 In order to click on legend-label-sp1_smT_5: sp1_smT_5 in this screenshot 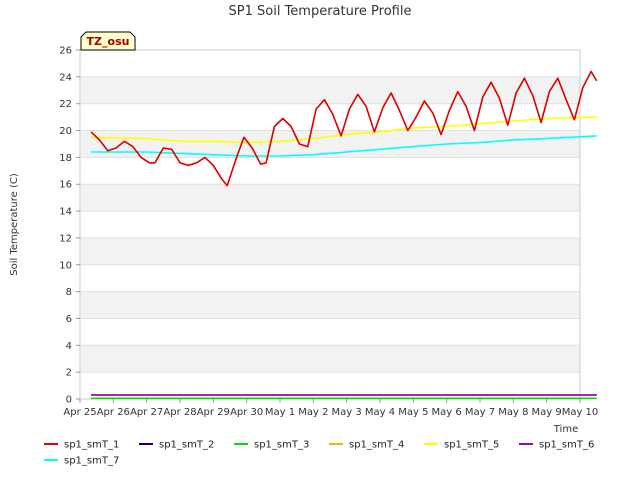, I will do `click(471, 445)`.